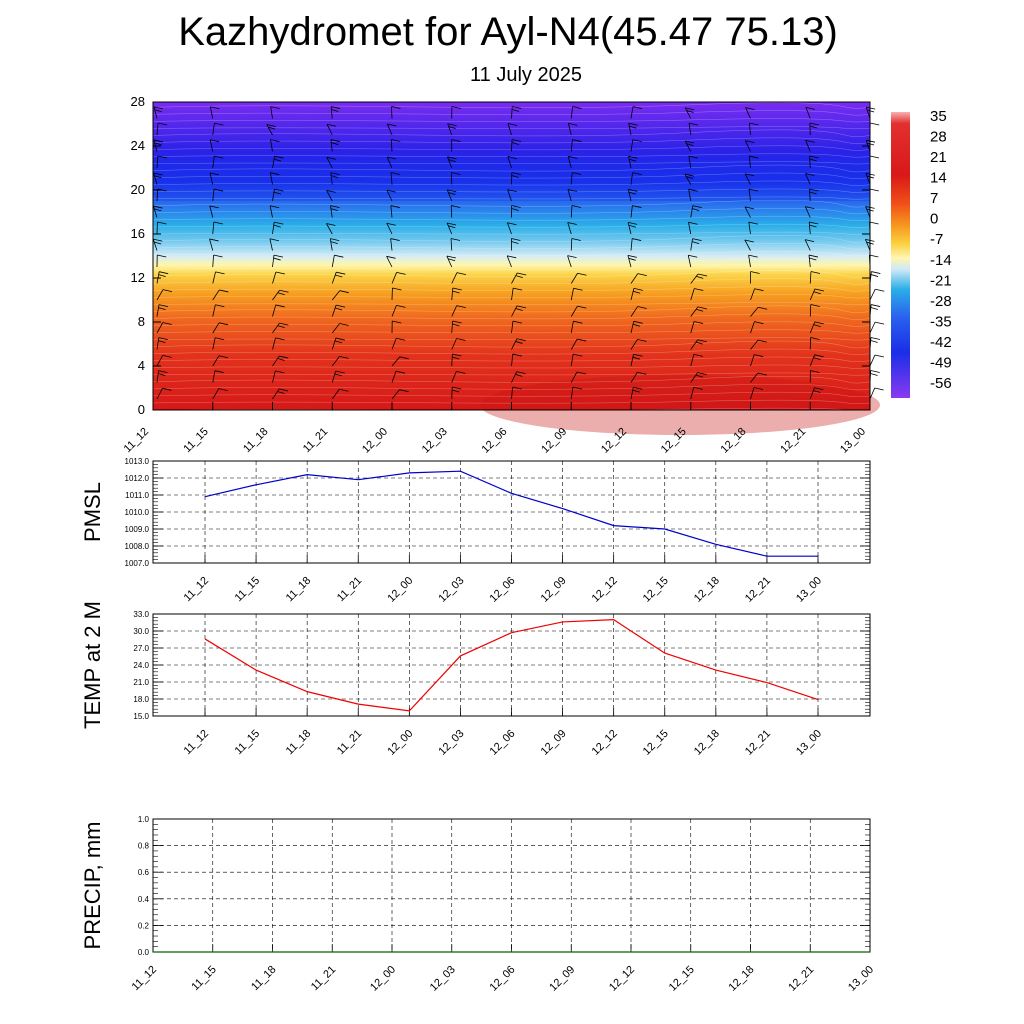  Describe the element at coordinates (934, 219) in the screenshot. I see `colorbar-label: 0` at that location.